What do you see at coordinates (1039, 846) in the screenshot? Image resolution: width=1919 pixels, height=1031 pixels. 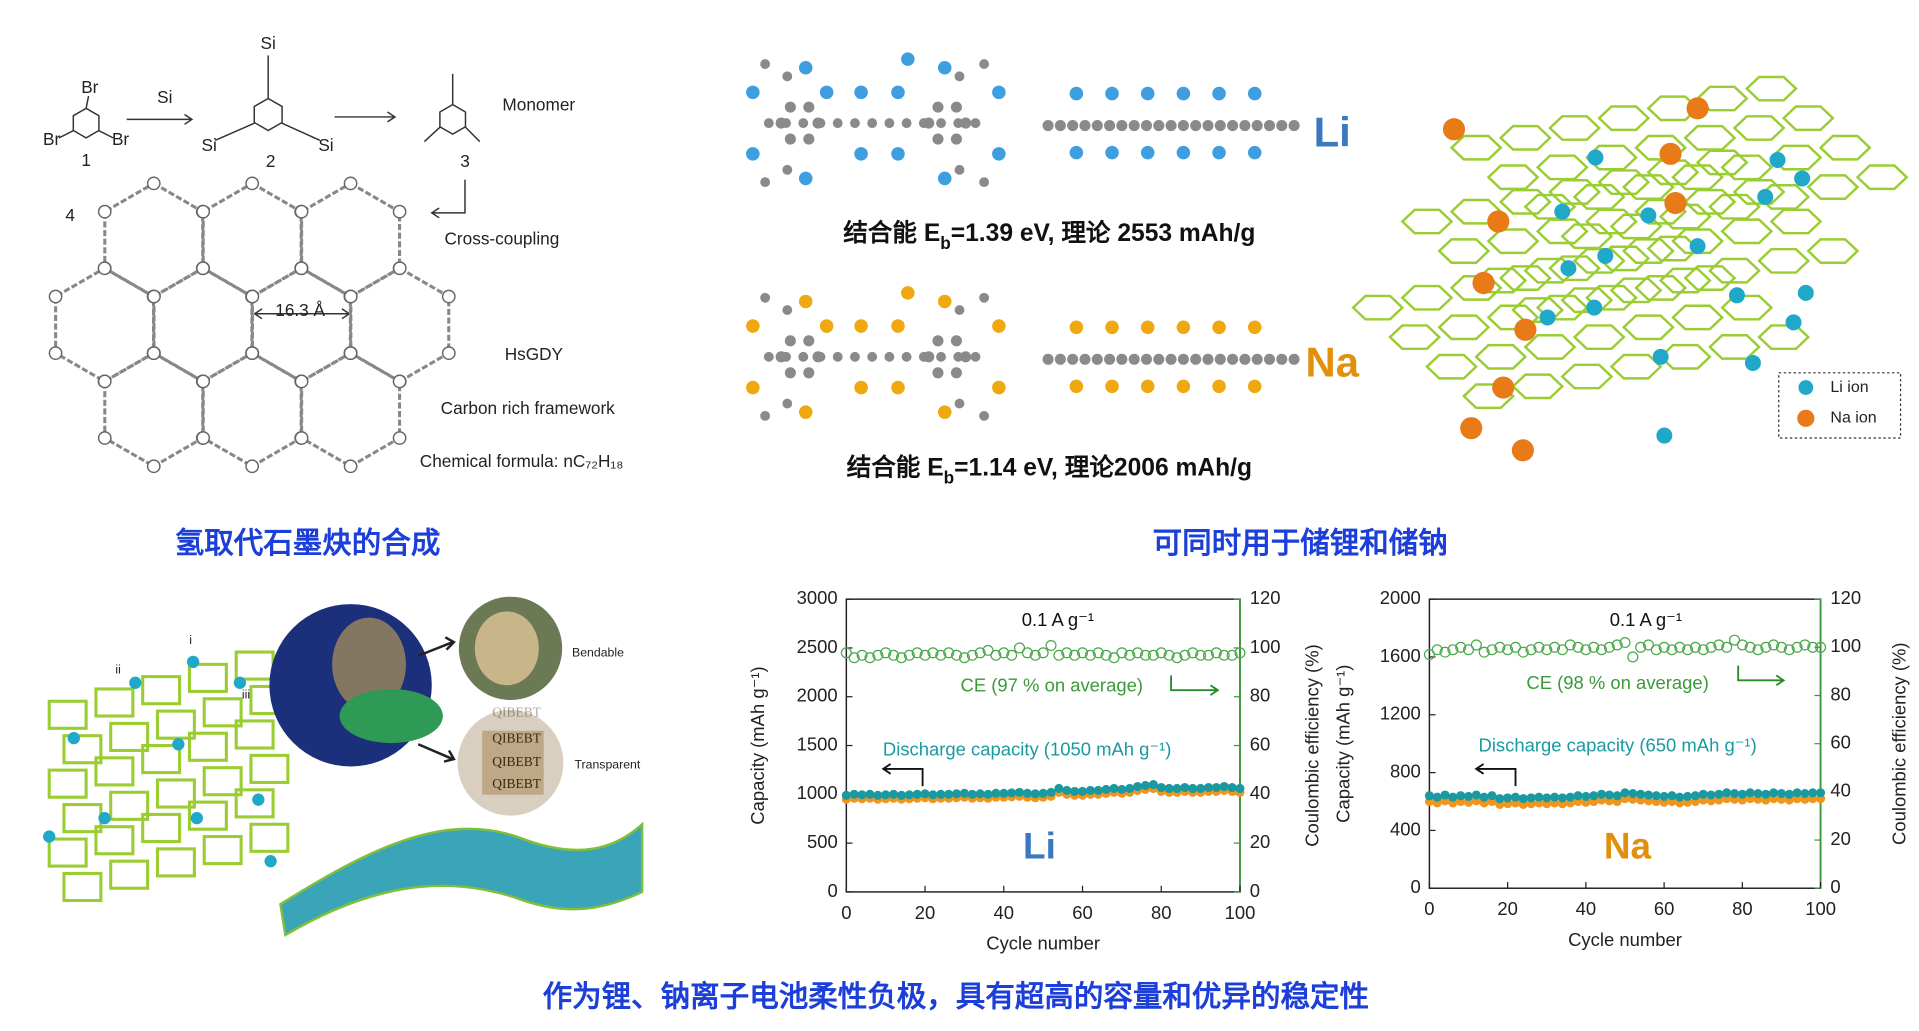 I see `annotation: Li` at bounding box center [1039, 846].